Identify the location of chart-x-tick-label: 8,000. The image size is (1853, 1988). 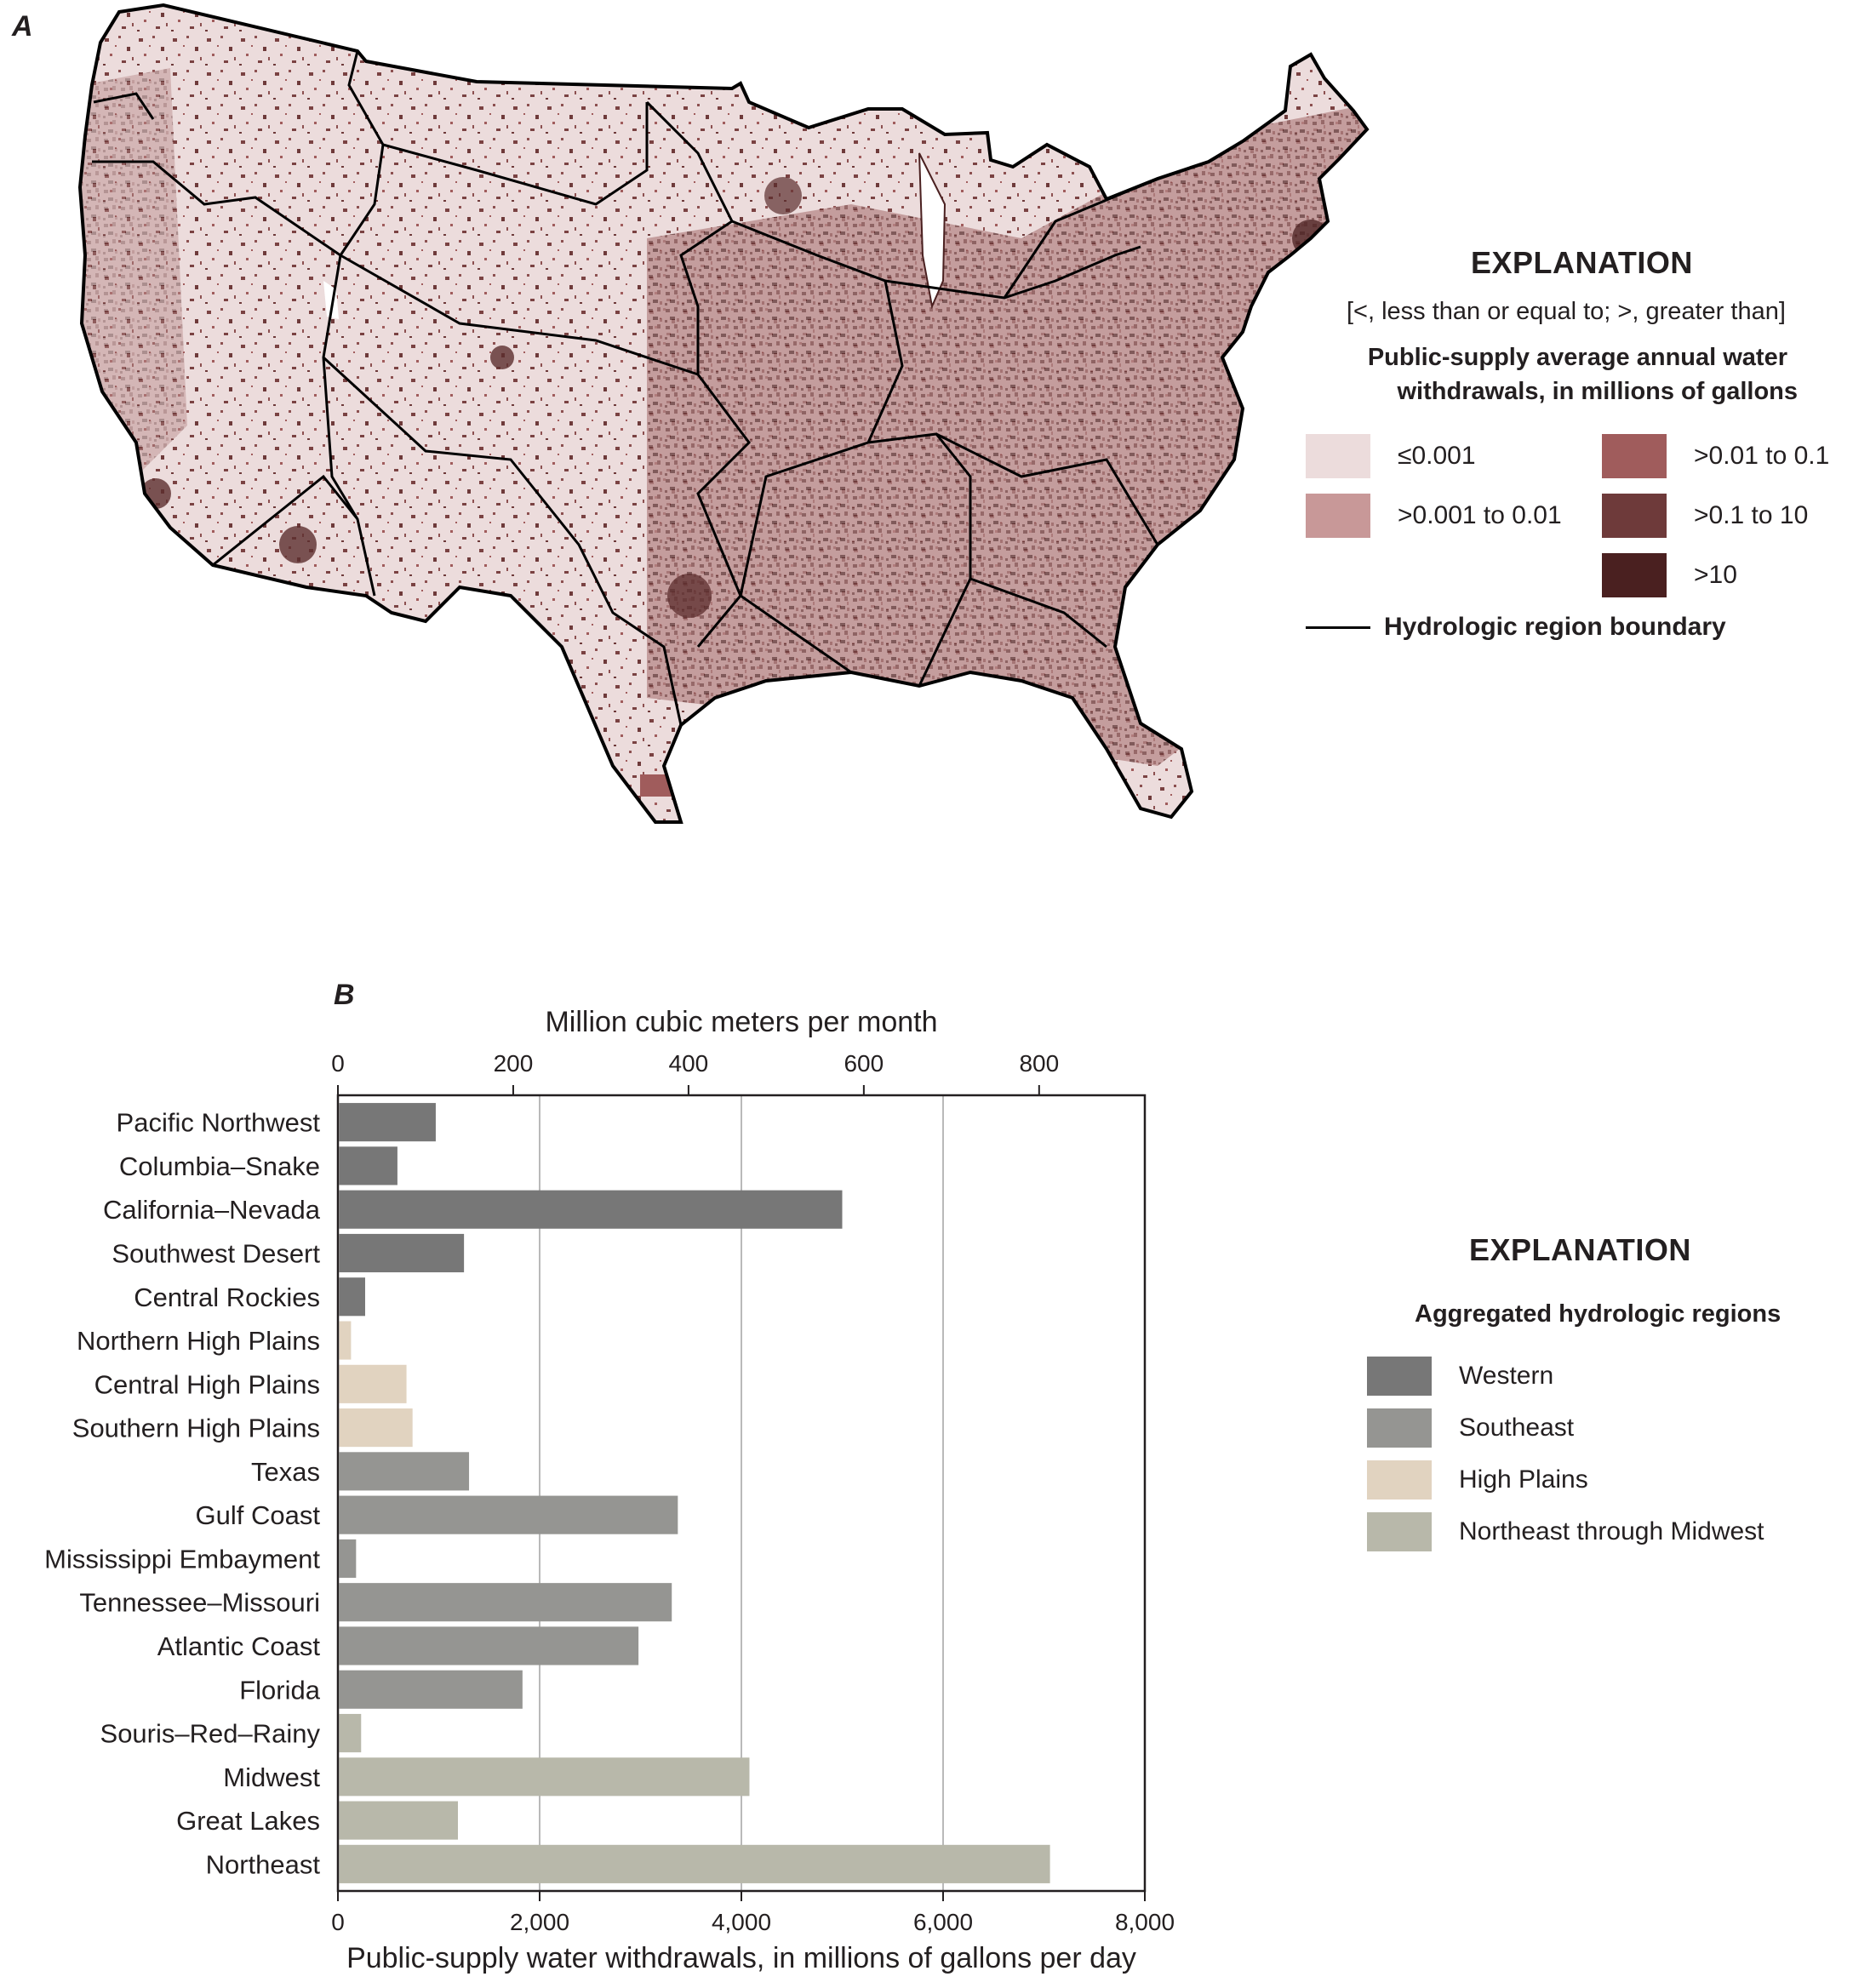
(1145, 1922).